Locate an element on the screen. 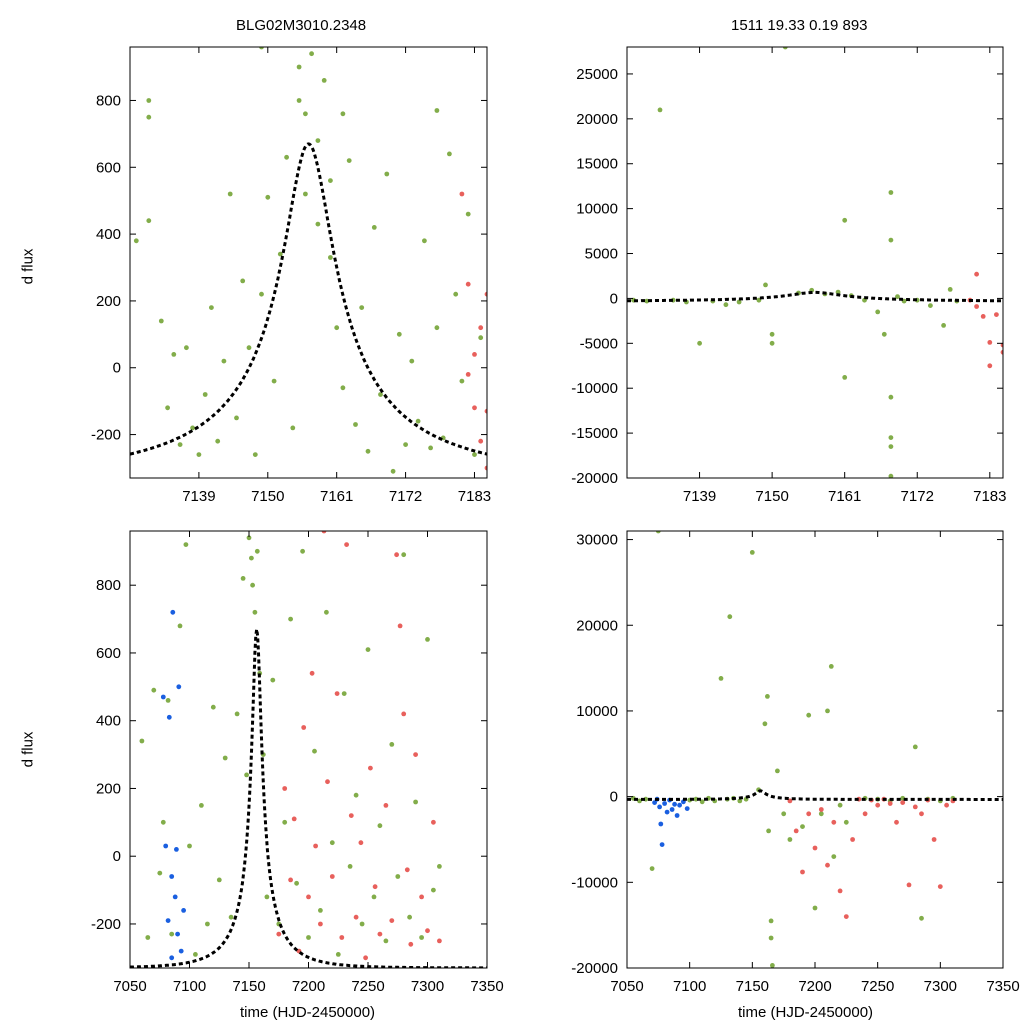  y-tick-label: 0 is located at coordinates (117, 368).